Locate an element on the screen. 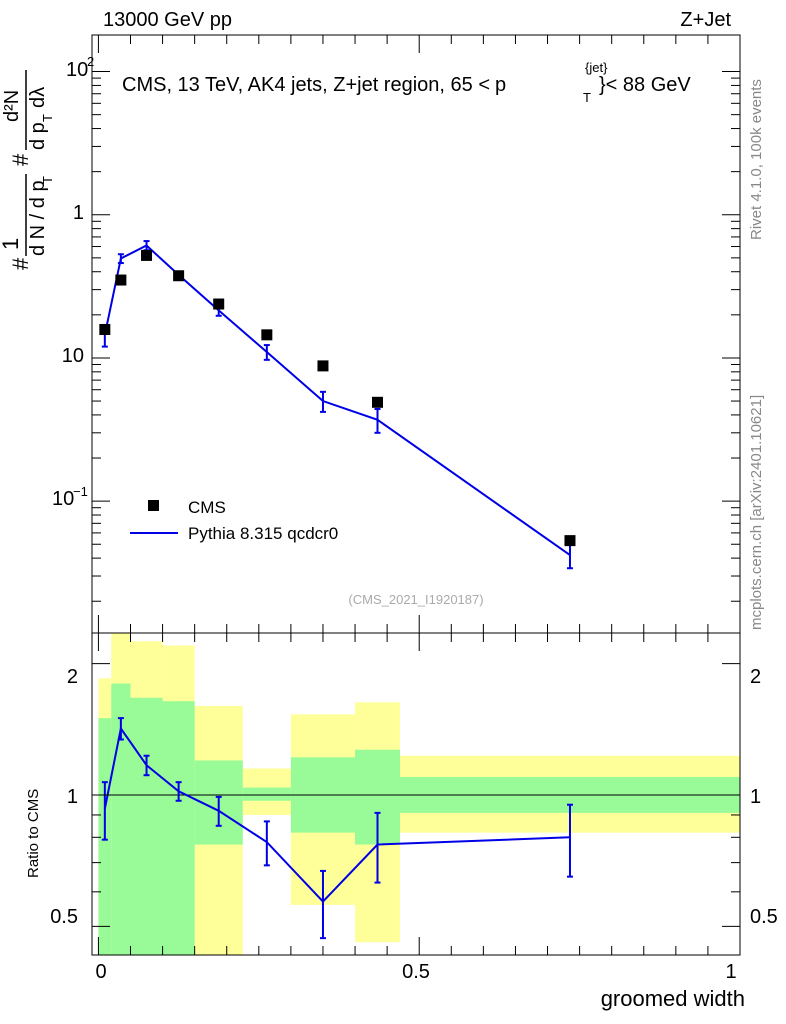 The width and height of the screenshot is (786, 1024). xaxis-label: groomed width is located at coordinates (673, 998).